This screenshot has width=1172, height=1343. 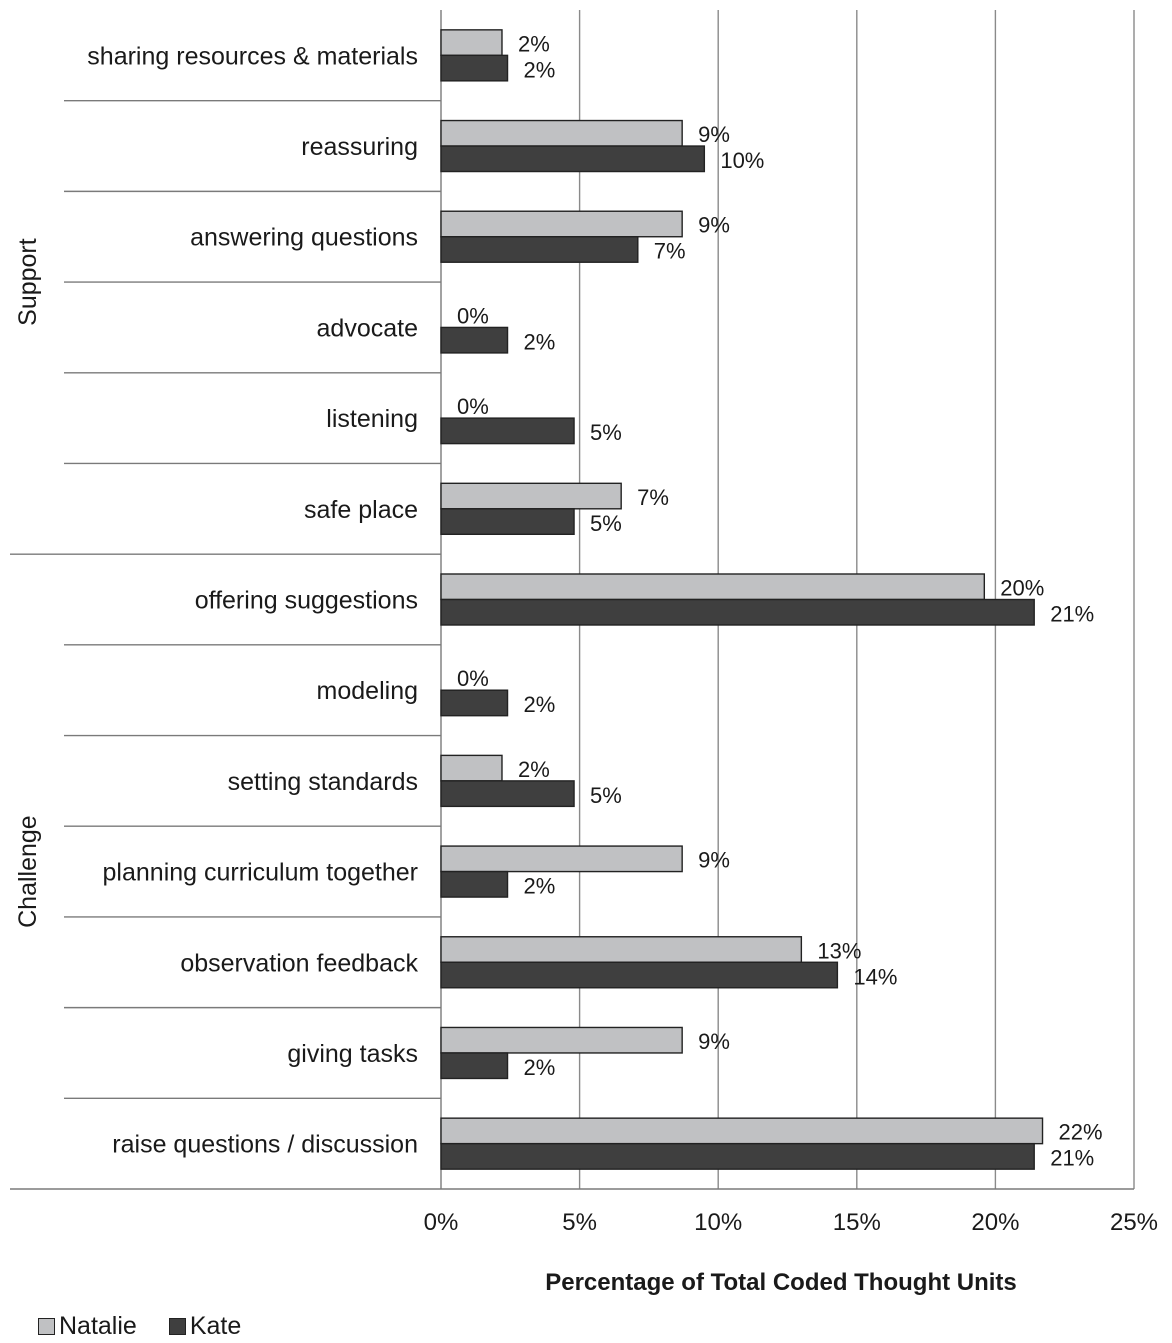 I want to click on legend-item-kate: Kate, so click(x=205, y=1326).